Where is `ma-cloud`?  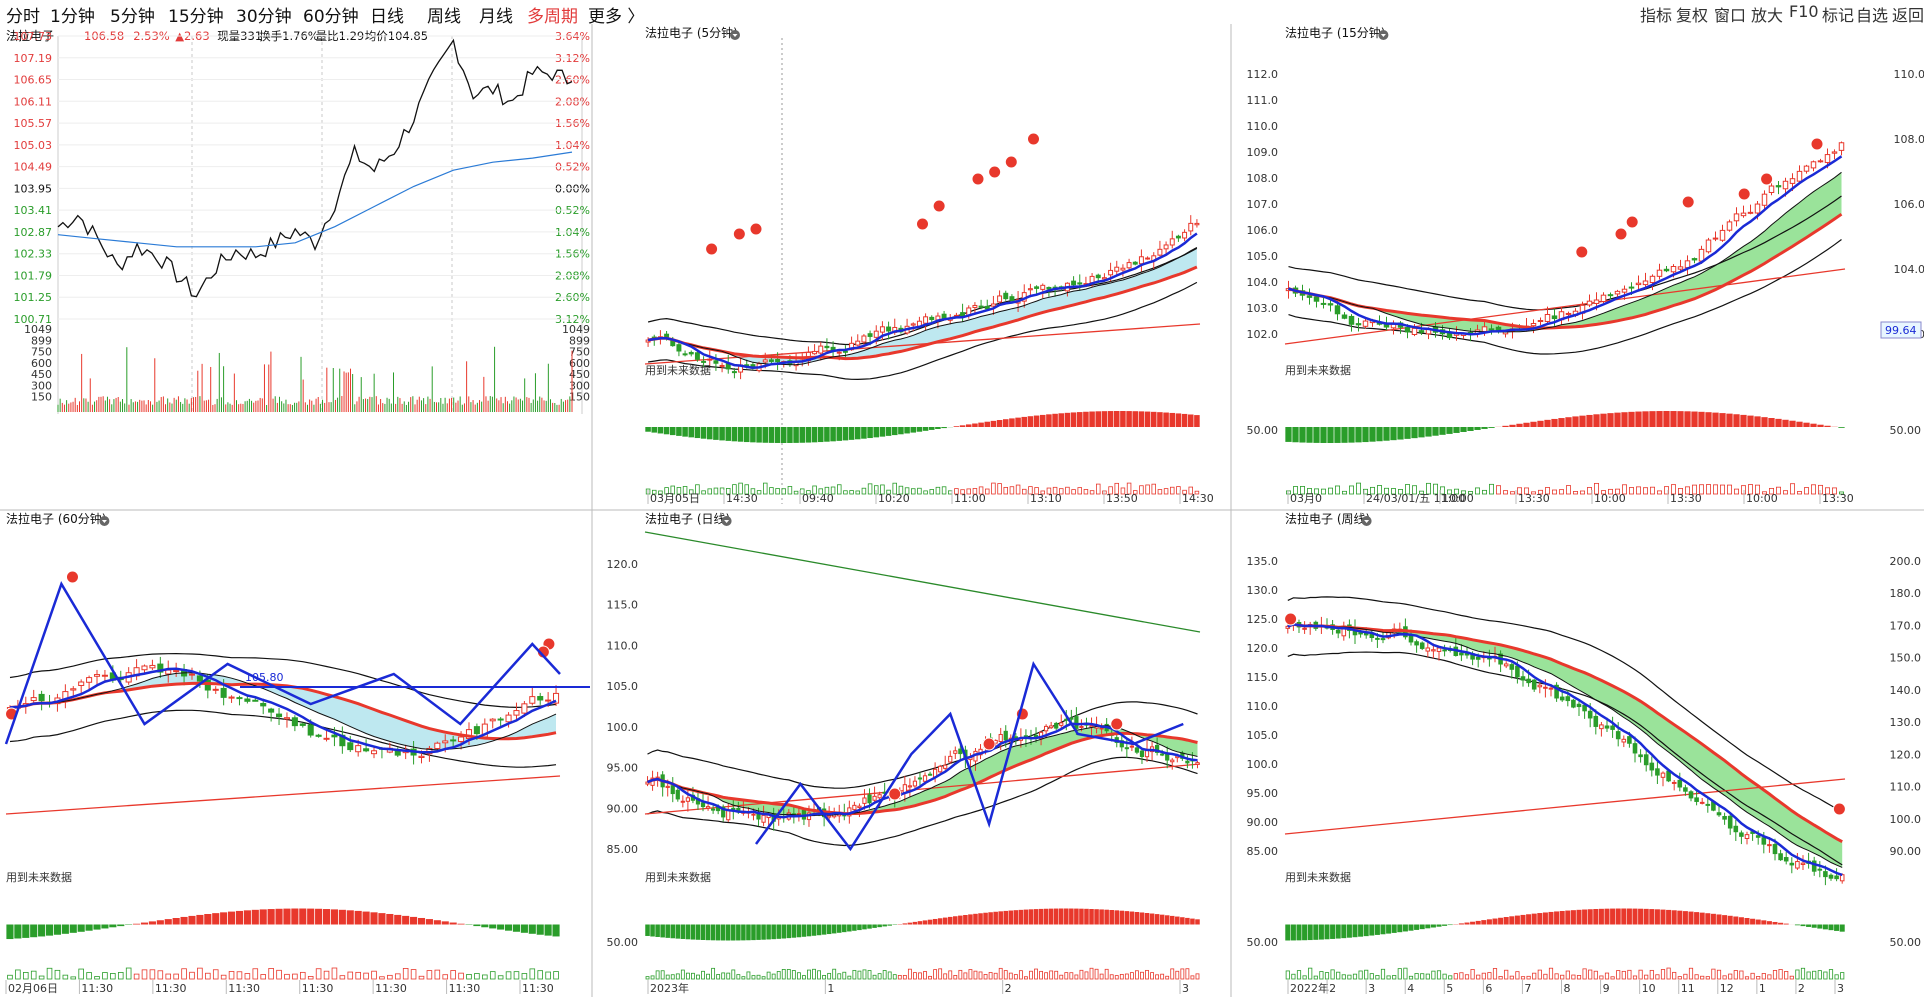
ma-cloud is located at coordinates (922, 306).